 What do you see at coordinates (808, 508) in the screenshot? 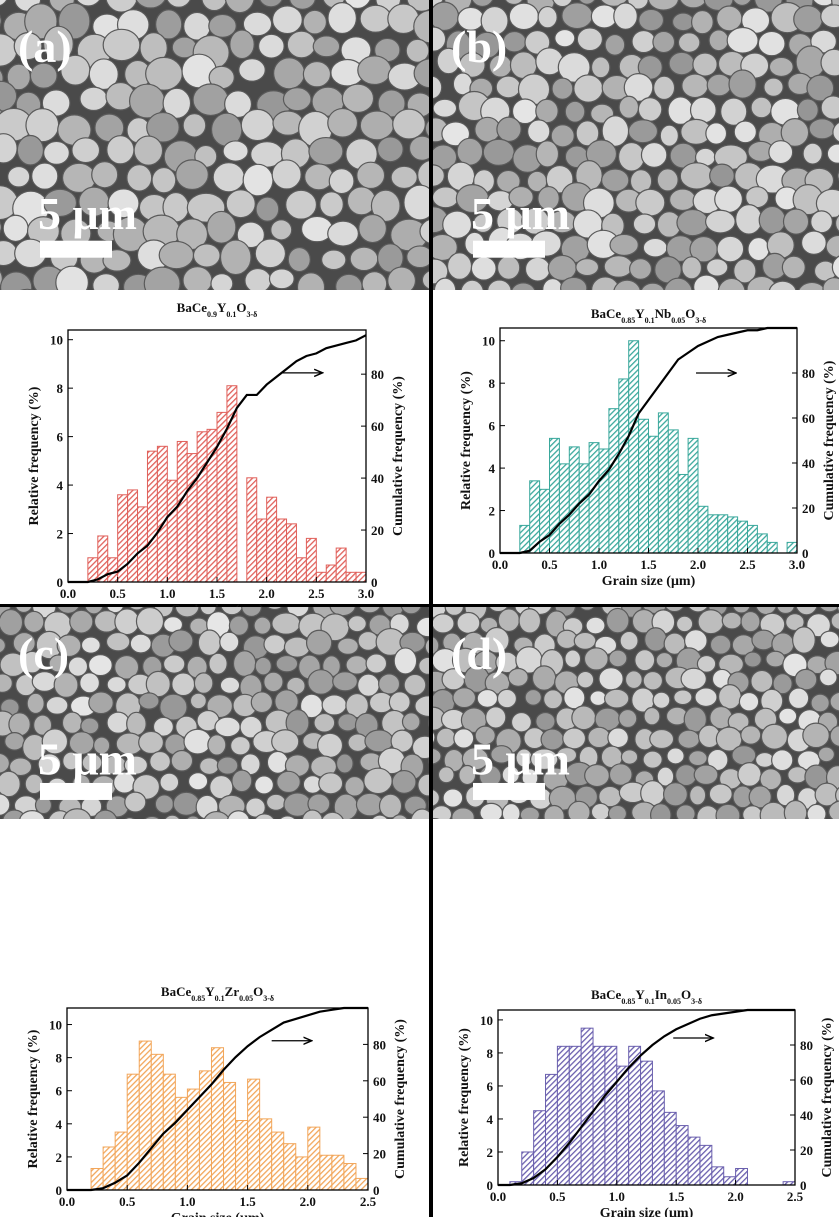
I see `y2-tick-label: 20` at bounding box center [808, 508].